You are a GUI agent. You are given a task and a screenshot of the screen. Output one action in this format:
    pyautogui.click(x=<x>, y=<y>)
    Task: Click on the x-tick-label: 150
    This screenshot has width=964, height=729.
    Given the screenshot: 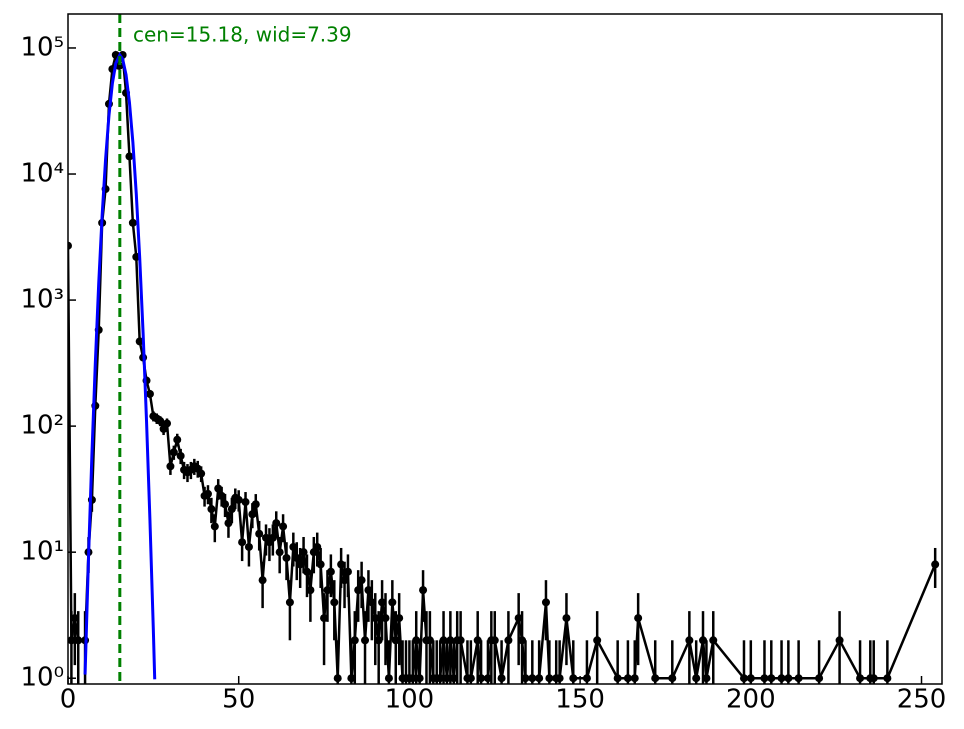 What is the action you would take?
    pyautogui.click(x=580, y=700)
    